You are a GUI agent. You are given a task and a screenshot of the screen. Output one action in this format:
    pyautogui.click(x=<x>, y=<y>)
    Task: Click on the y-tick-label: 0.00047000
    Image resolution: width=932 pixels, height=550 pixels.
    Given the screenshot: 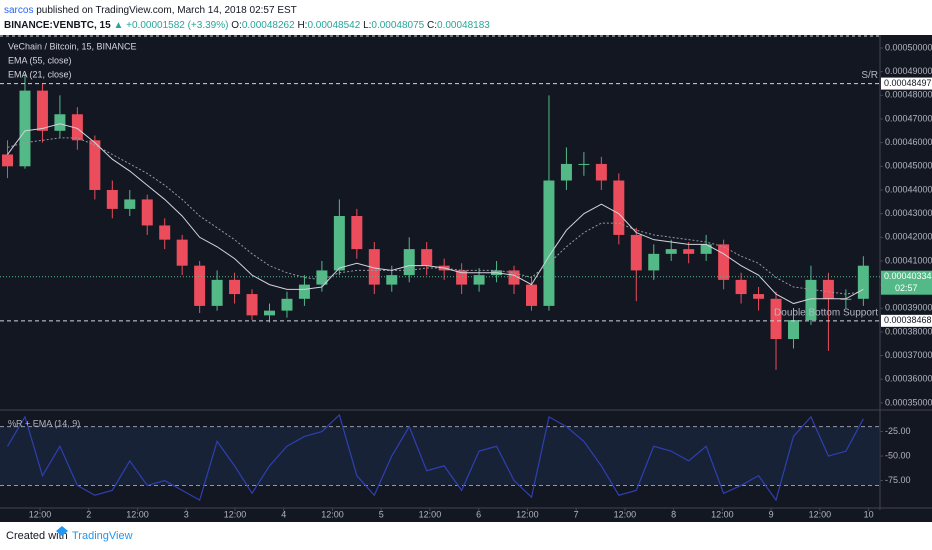 What is the action you would take?
    pyautogui.click(x=908, y=118)
    